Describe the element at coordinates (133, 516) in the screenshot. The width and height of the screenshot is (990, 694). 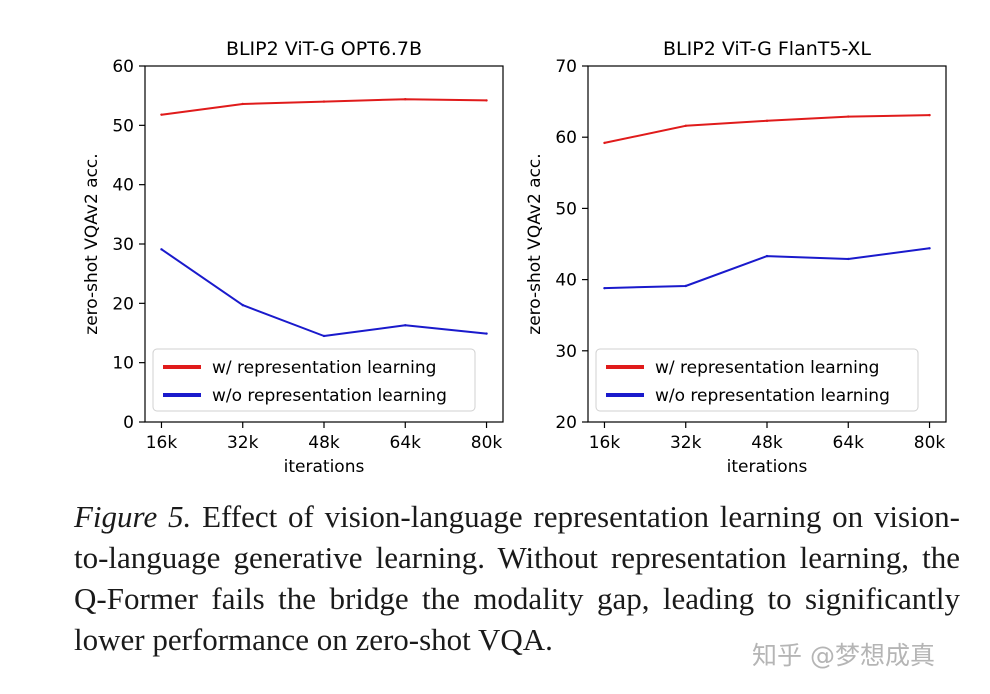
I see `caption-label: Figure 5.` at that location.